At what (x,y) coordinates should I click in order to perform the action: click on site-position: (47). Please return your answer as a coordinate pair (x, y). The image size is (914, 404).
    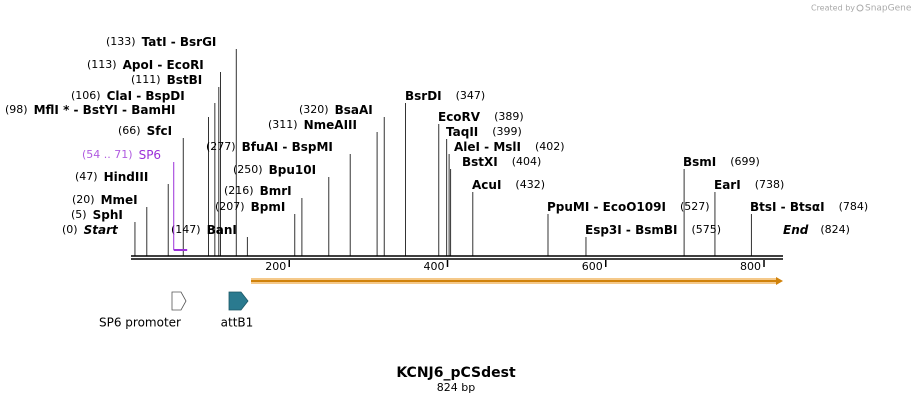
    Looking at the image, I should click on (86, 176).